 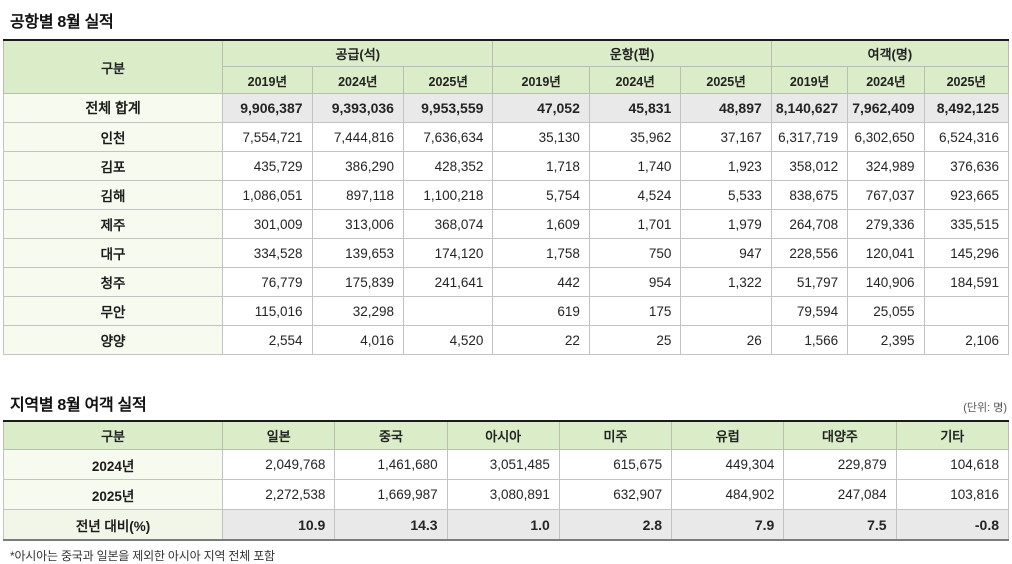 I want to click on year-header: 2025년, so click(x=448, y=80).